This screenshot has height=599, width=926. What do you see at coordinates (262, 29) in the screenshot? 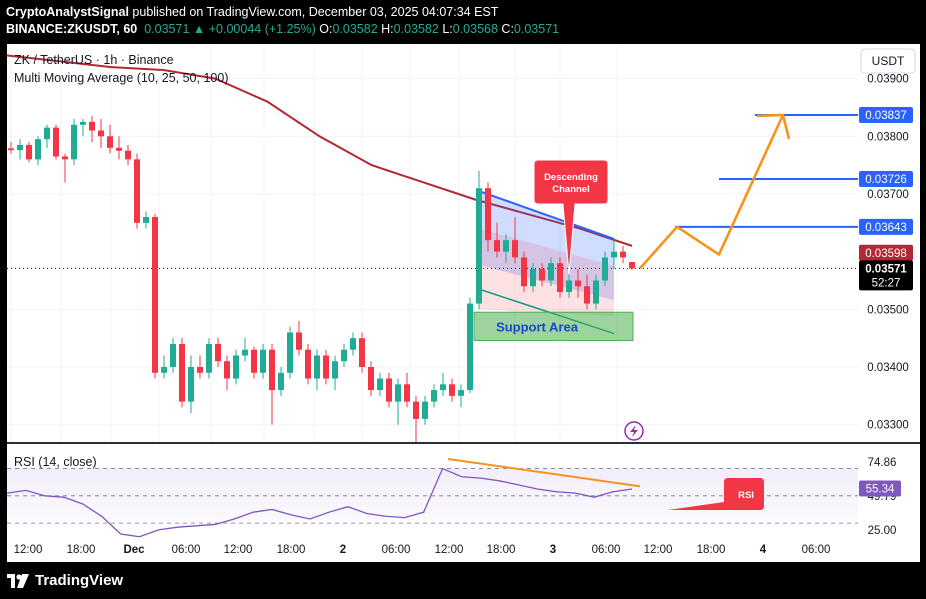
I see `price-change: +0.00044 (+1.25%)` at bounding box center [262, 29].